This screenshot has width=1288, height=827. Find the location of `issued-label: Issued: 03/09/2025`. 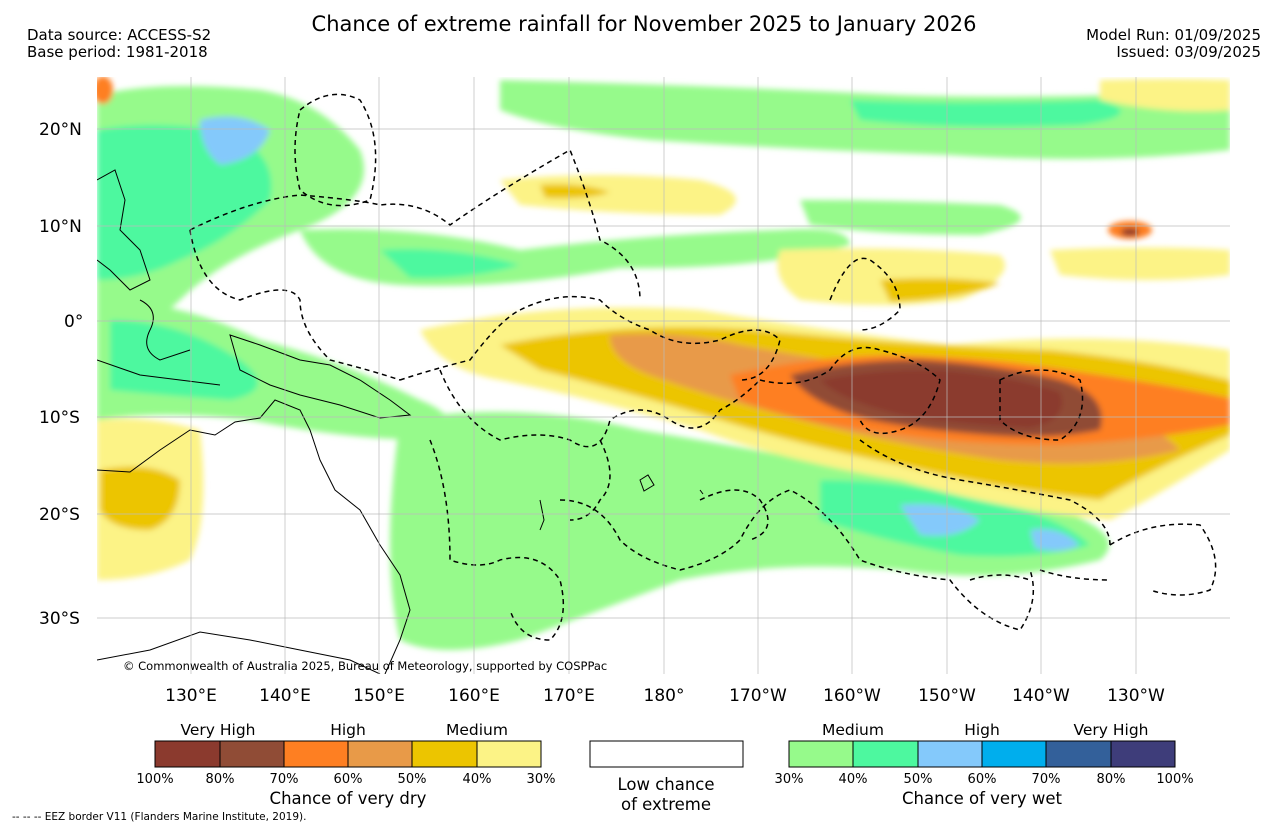

issued-label: Issued: 03/09/2025 is located at coordinates (1188, 52).